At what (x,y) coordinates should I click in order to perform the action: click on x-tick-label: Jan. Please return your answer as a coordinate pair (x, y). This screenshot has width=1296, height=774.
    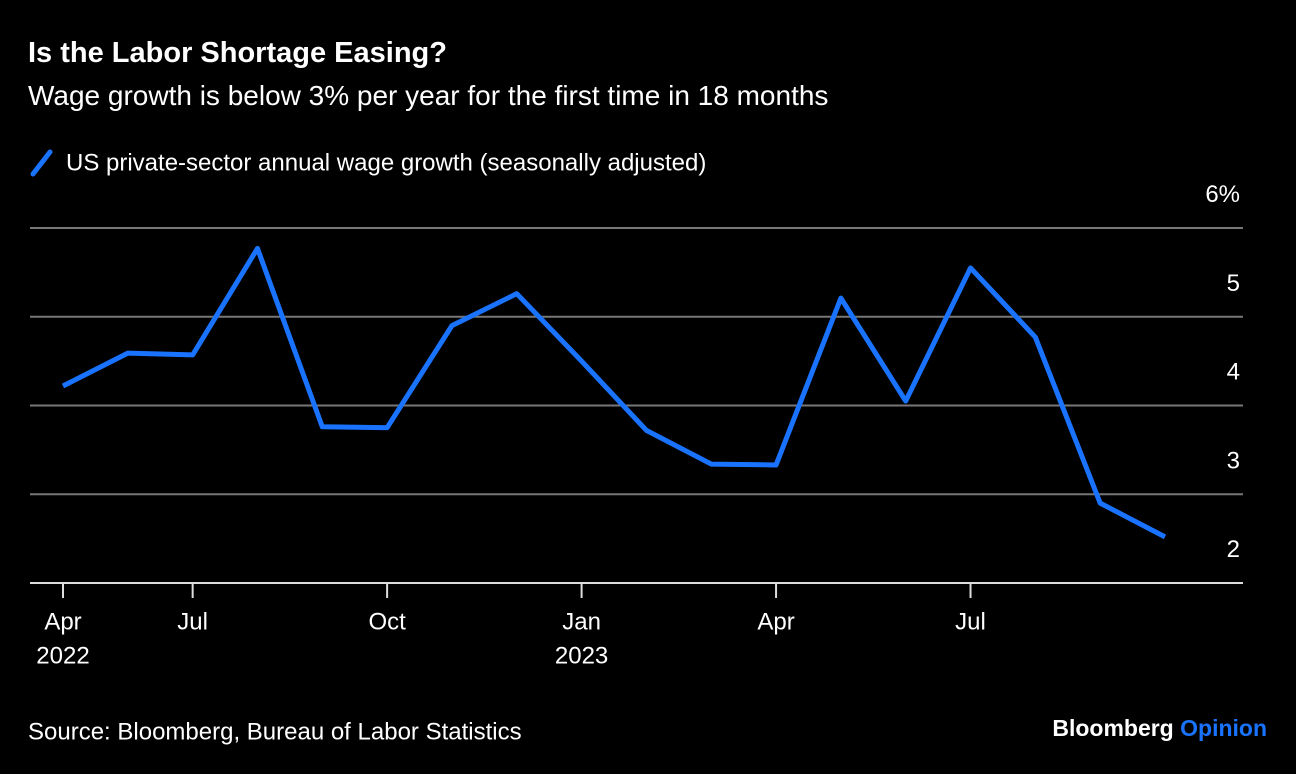
    Looking at the image, I should click on (581, 621).